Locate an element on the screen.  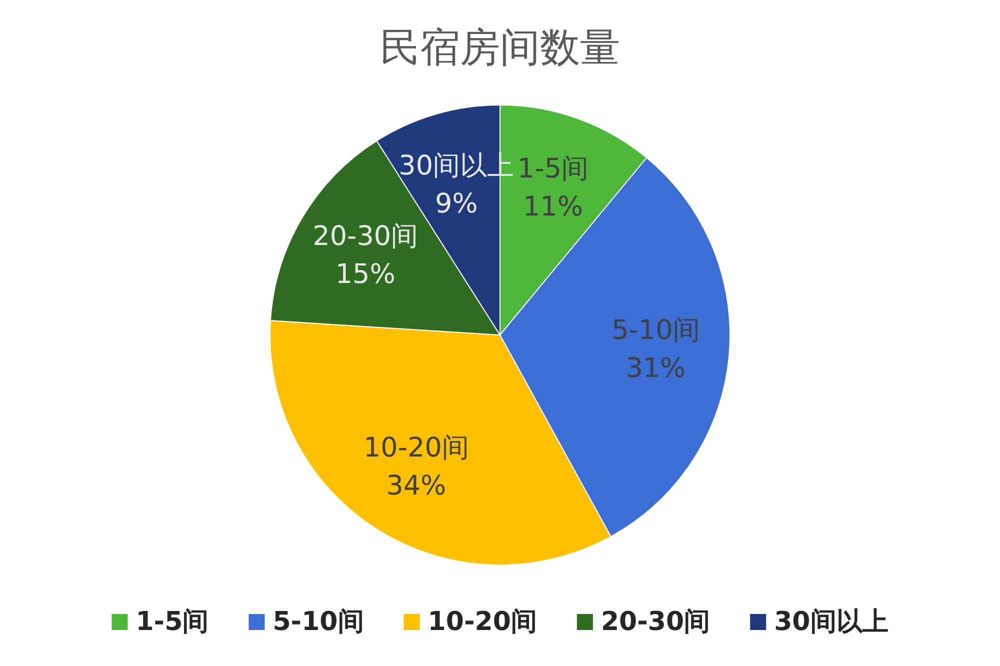
slice-label: 20-30间 15% is located at coordinates (365, 255).